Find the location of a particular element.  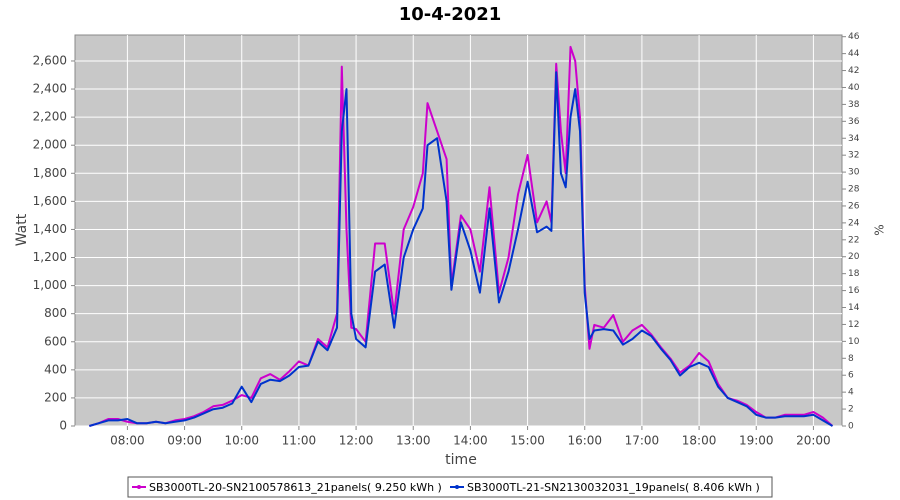

y2-tick-label: 6 is located at coordinates (851, 376).